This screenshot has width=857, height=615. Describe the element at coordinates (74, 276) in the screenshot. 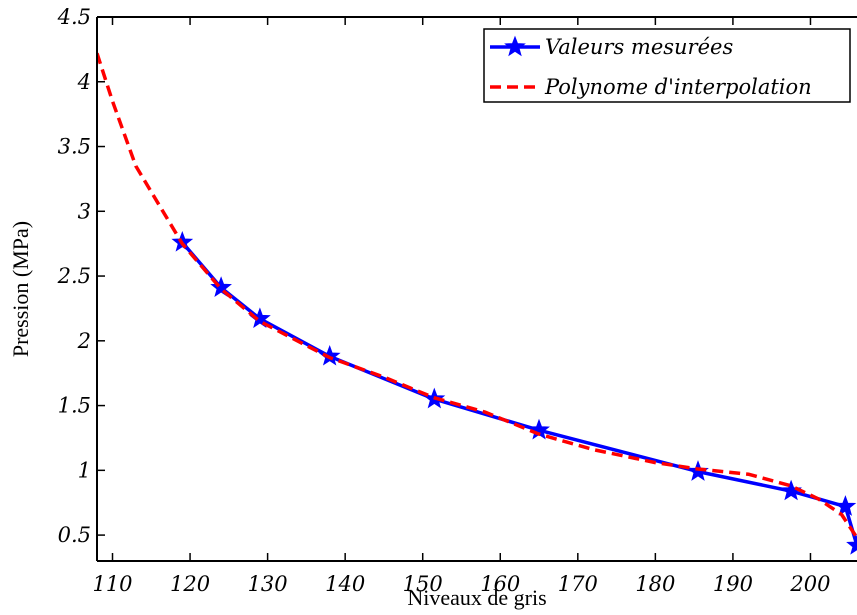

I see `y-tick-label: 2.5` at that location.